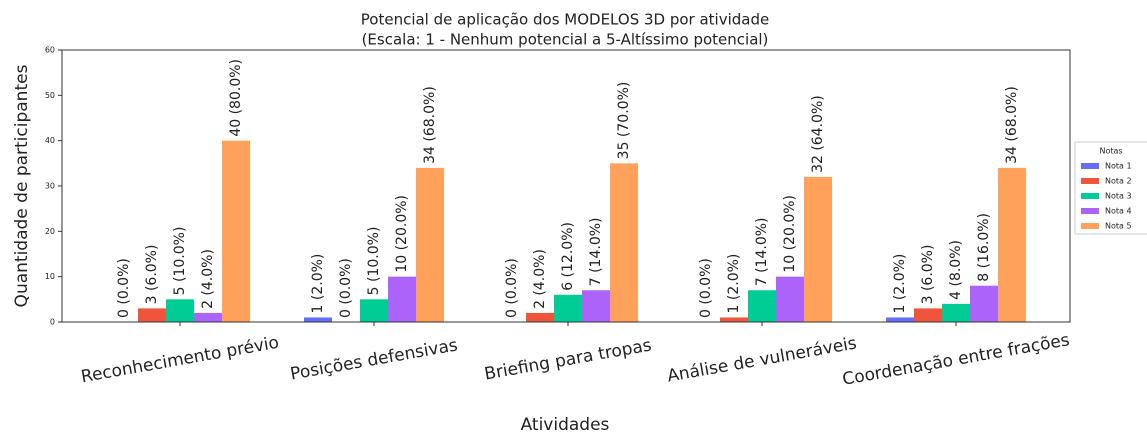  I want to click on legend-label: Nota 4, so click(1118, 211).